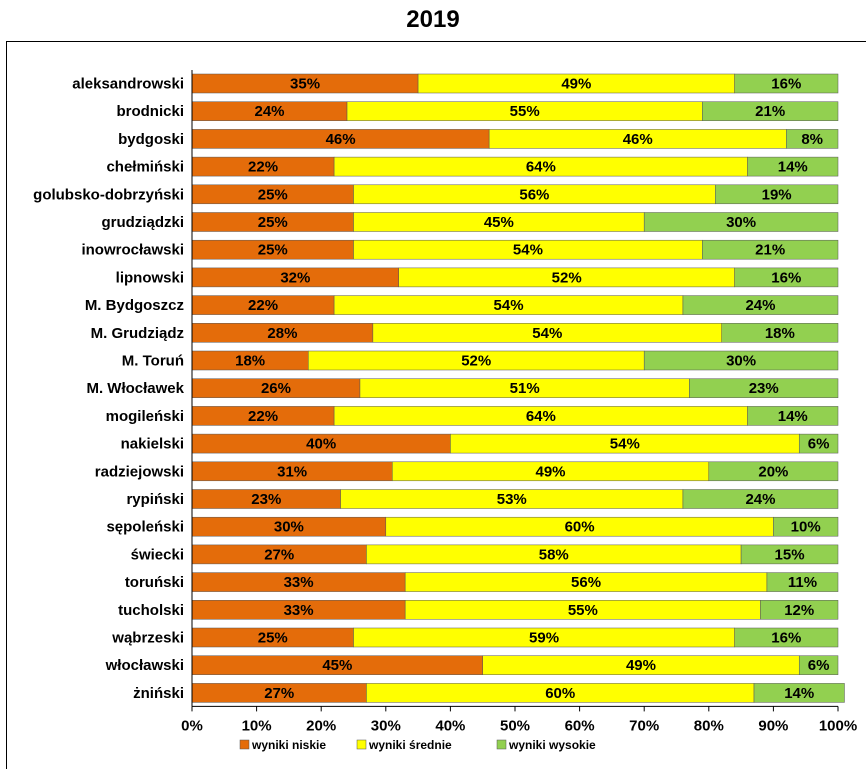 The width and height of the screenshot is (866, 769). Describe the element at coordinates (134, 305) in the screenshot. I see `category-label: M. Bydgoszcz` at that location.